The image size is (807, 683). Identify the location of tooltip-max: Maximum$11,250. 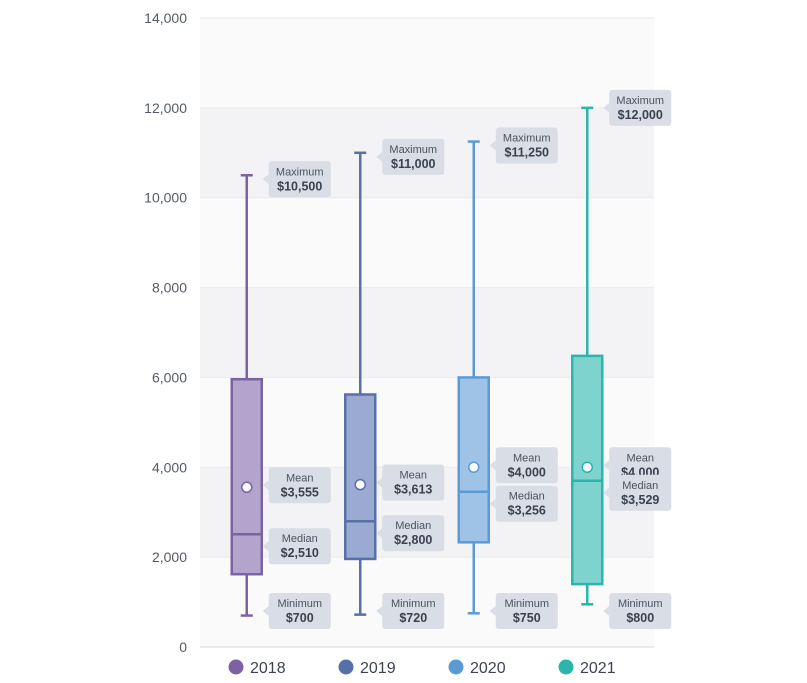
(523, 145).